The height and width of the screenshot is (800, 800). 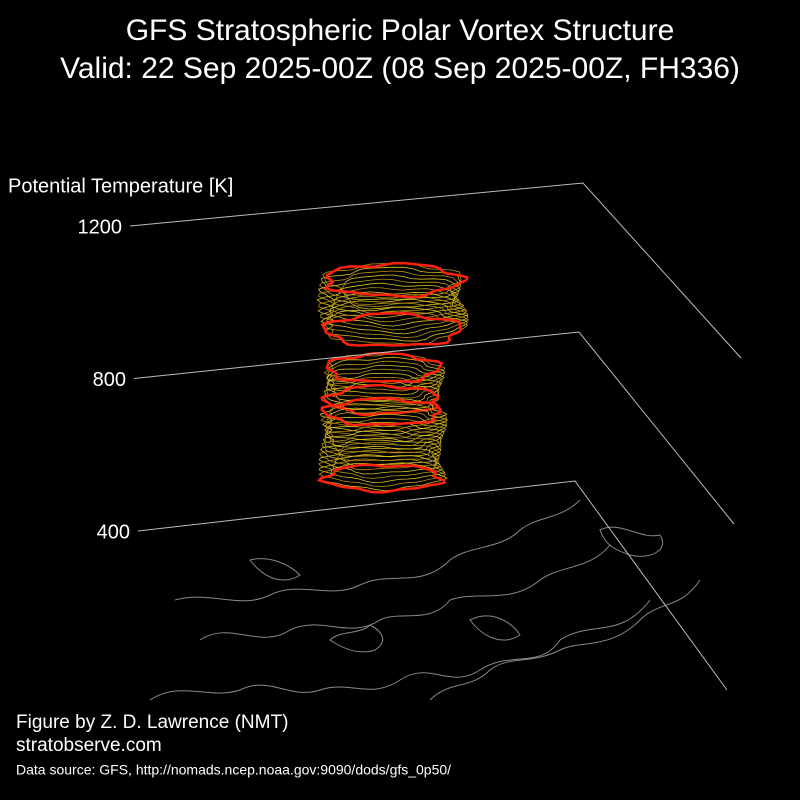 I want to click on credit: Figure by Z. D. Lawrence (NMT), so click(x=152, y=722).